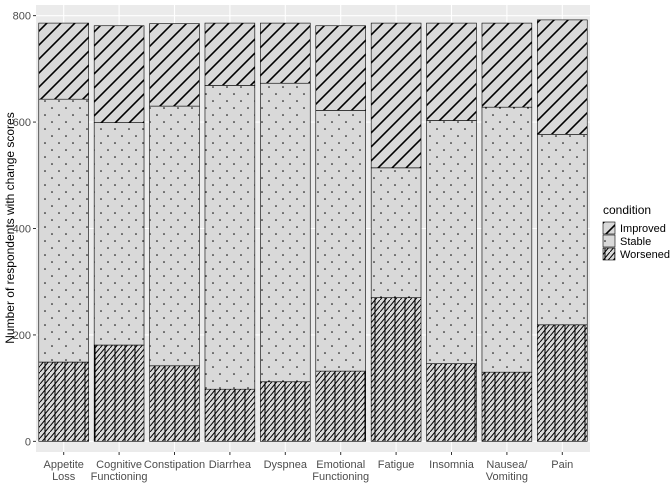 The width and height of the screenshot is (672, 493). What do you see at coordinates (396, 465) in the screenshot?
I see `x-tick-label: Fatigue` at bounding box center [396, 465].